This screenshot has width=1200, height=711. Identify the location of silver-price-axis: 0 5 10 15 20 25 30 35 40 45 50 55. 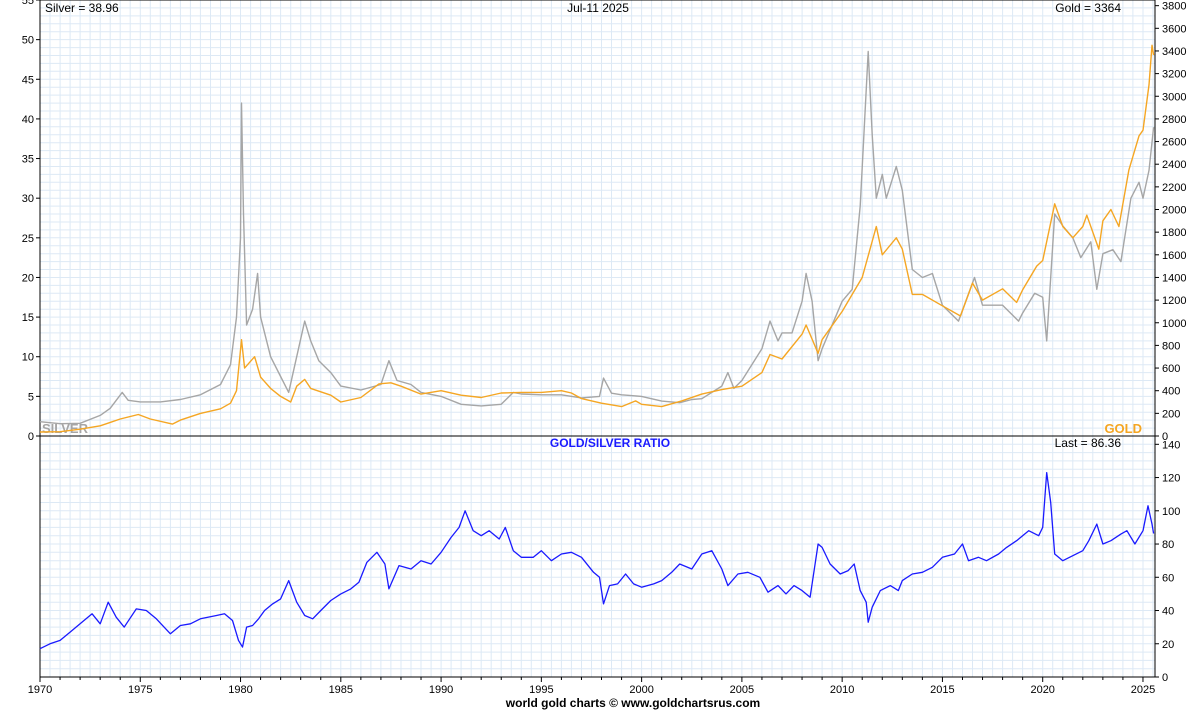
(31, 221).